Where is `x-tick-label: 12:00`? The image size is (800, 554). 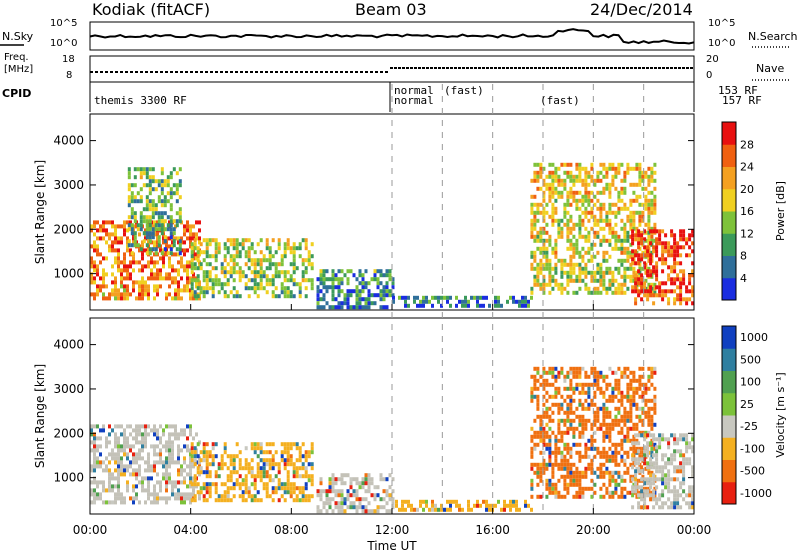
x-tick-label: 12:00 is located at coordinates (392, 530).